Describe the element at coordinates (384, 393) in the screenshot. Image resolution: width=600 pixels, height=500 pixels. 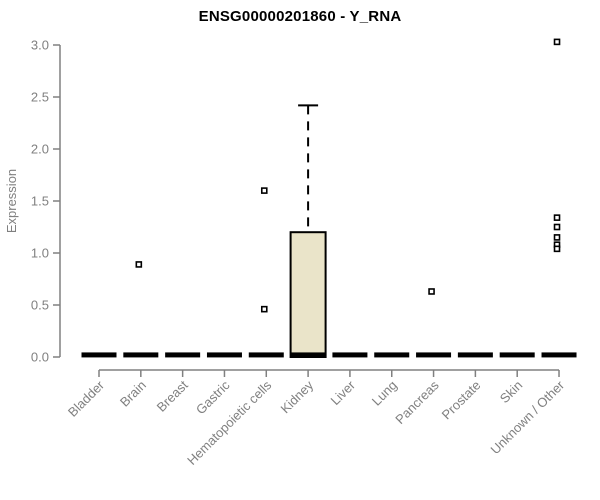
I see `x-tick-label: Lung` at that location.